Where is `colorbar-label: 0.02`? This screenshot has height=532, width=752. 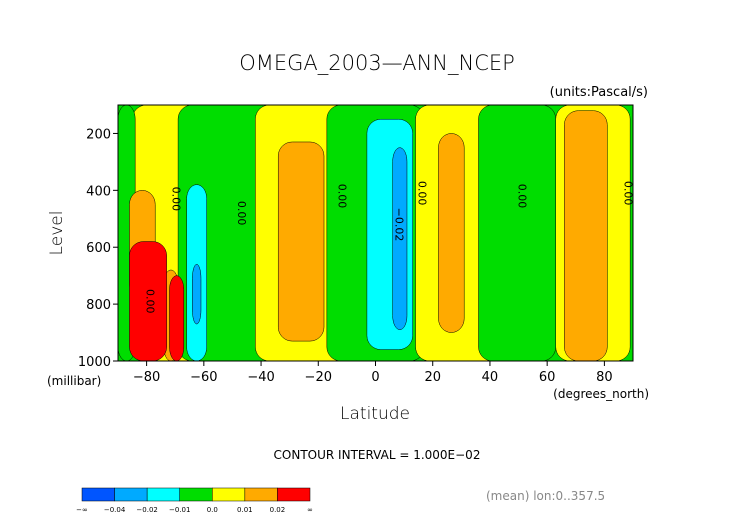
colorbar-label: 0.02 is located at coordinates (278, 510).